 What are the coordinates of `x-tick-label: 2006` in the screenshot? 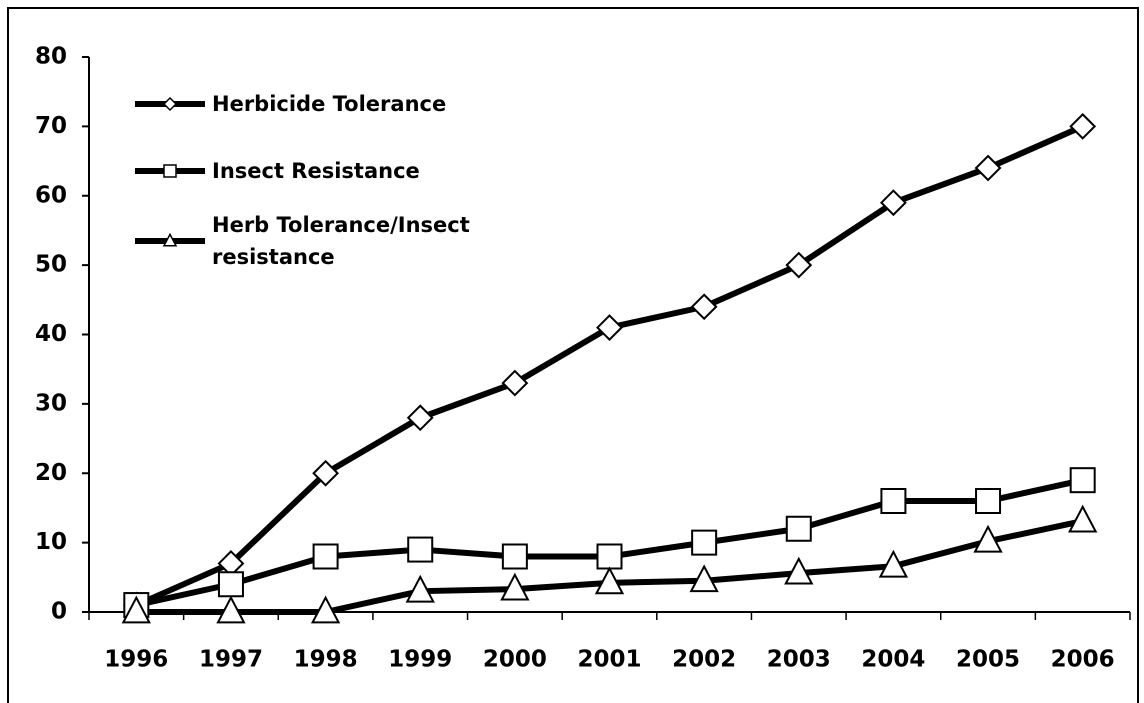 It's located at (1083, 660).